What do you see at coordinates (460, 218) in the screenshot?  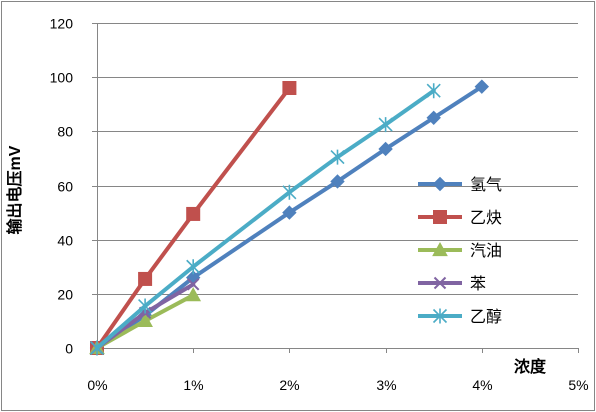 I see `legend-item: 乙炔` at bounding box center [460, 218].